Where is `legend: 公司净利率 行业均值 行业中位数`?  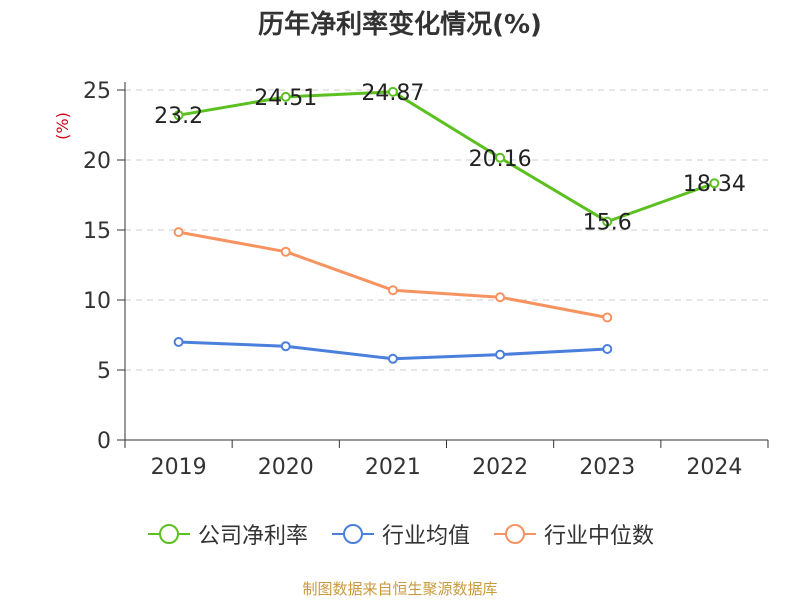
legend: 公司净利率 行业均值 行业中位数 is located at coordinates (400, 534).